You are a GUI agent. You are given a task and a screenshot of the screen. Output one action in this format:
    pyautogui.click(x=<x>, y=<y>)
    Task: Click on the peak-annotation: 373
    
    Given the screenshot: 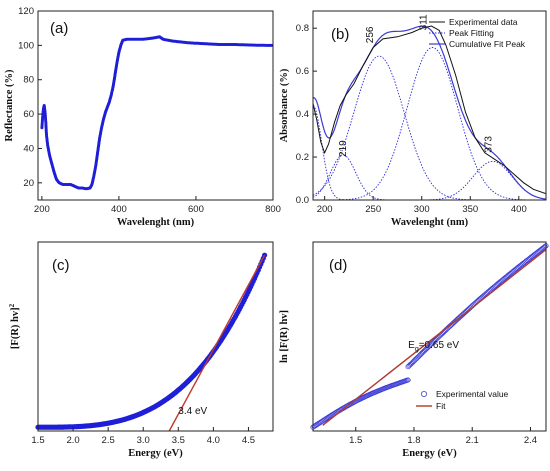 What is the action you would take?
    pyautogui.click(x=489, y=144)
    